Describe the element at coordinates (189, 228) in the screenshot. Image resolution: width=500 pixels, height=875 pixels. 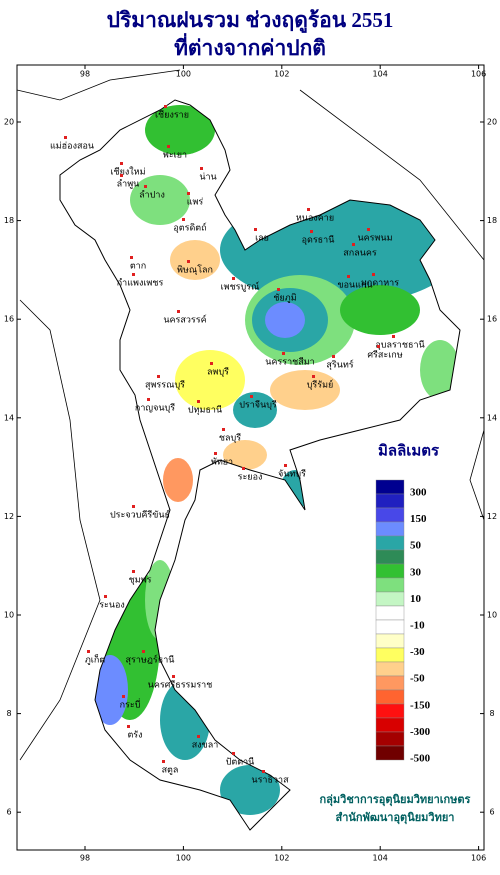
I see `province-label: อุตรดิตถ์` at that location.